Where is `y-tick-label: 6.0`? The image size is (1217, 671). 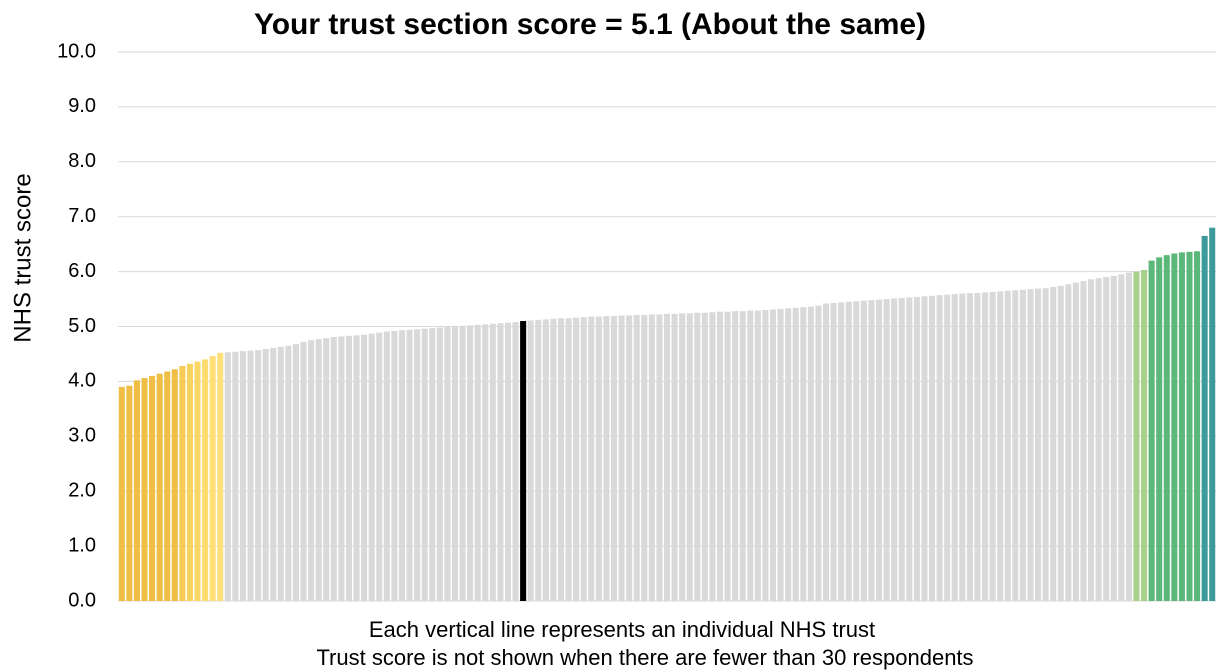 y-tick-label: 6.0 is located at coordinates (82, 271).